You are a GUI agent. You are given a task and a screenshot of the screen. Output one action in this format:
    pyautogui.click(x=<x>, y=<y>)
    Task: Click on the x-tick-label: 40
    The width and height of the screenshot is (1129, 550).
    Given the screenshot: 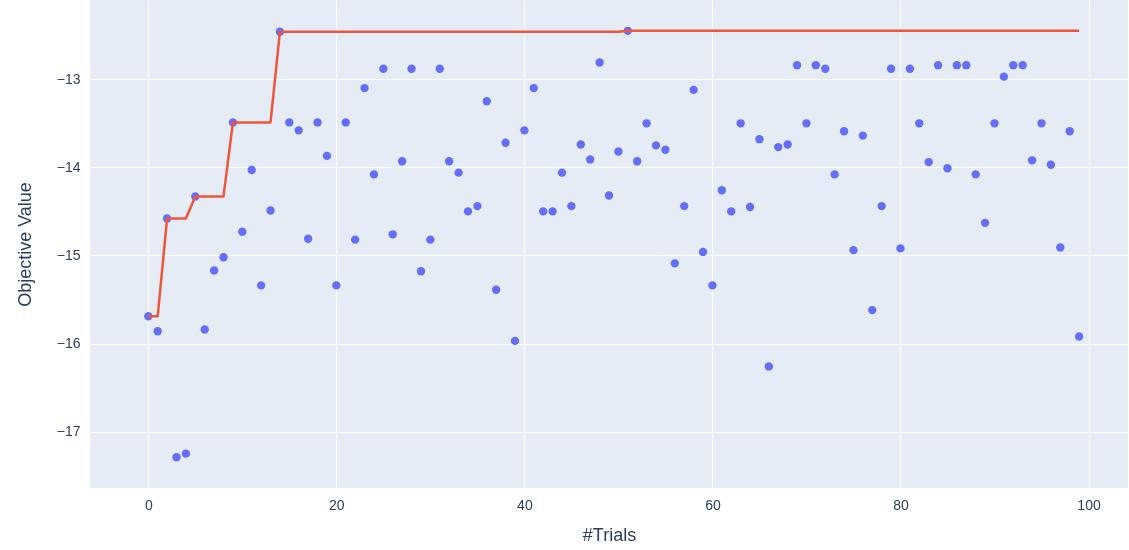 What is the action you would take?
    pyautogui.click(x=525, y=504)
    